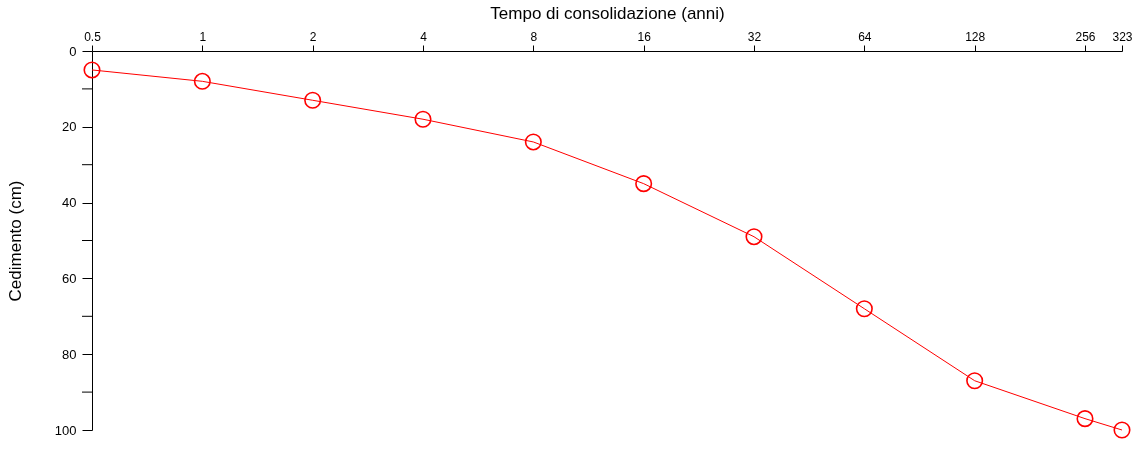 Image resolution: width=1133 pixels, height=468 pixels. What do you see at coordinates (607, 13) in the screenshot?
I see `x-axis-title: Tempo di consolidazione (anni)` at bounding box center [607, 13].